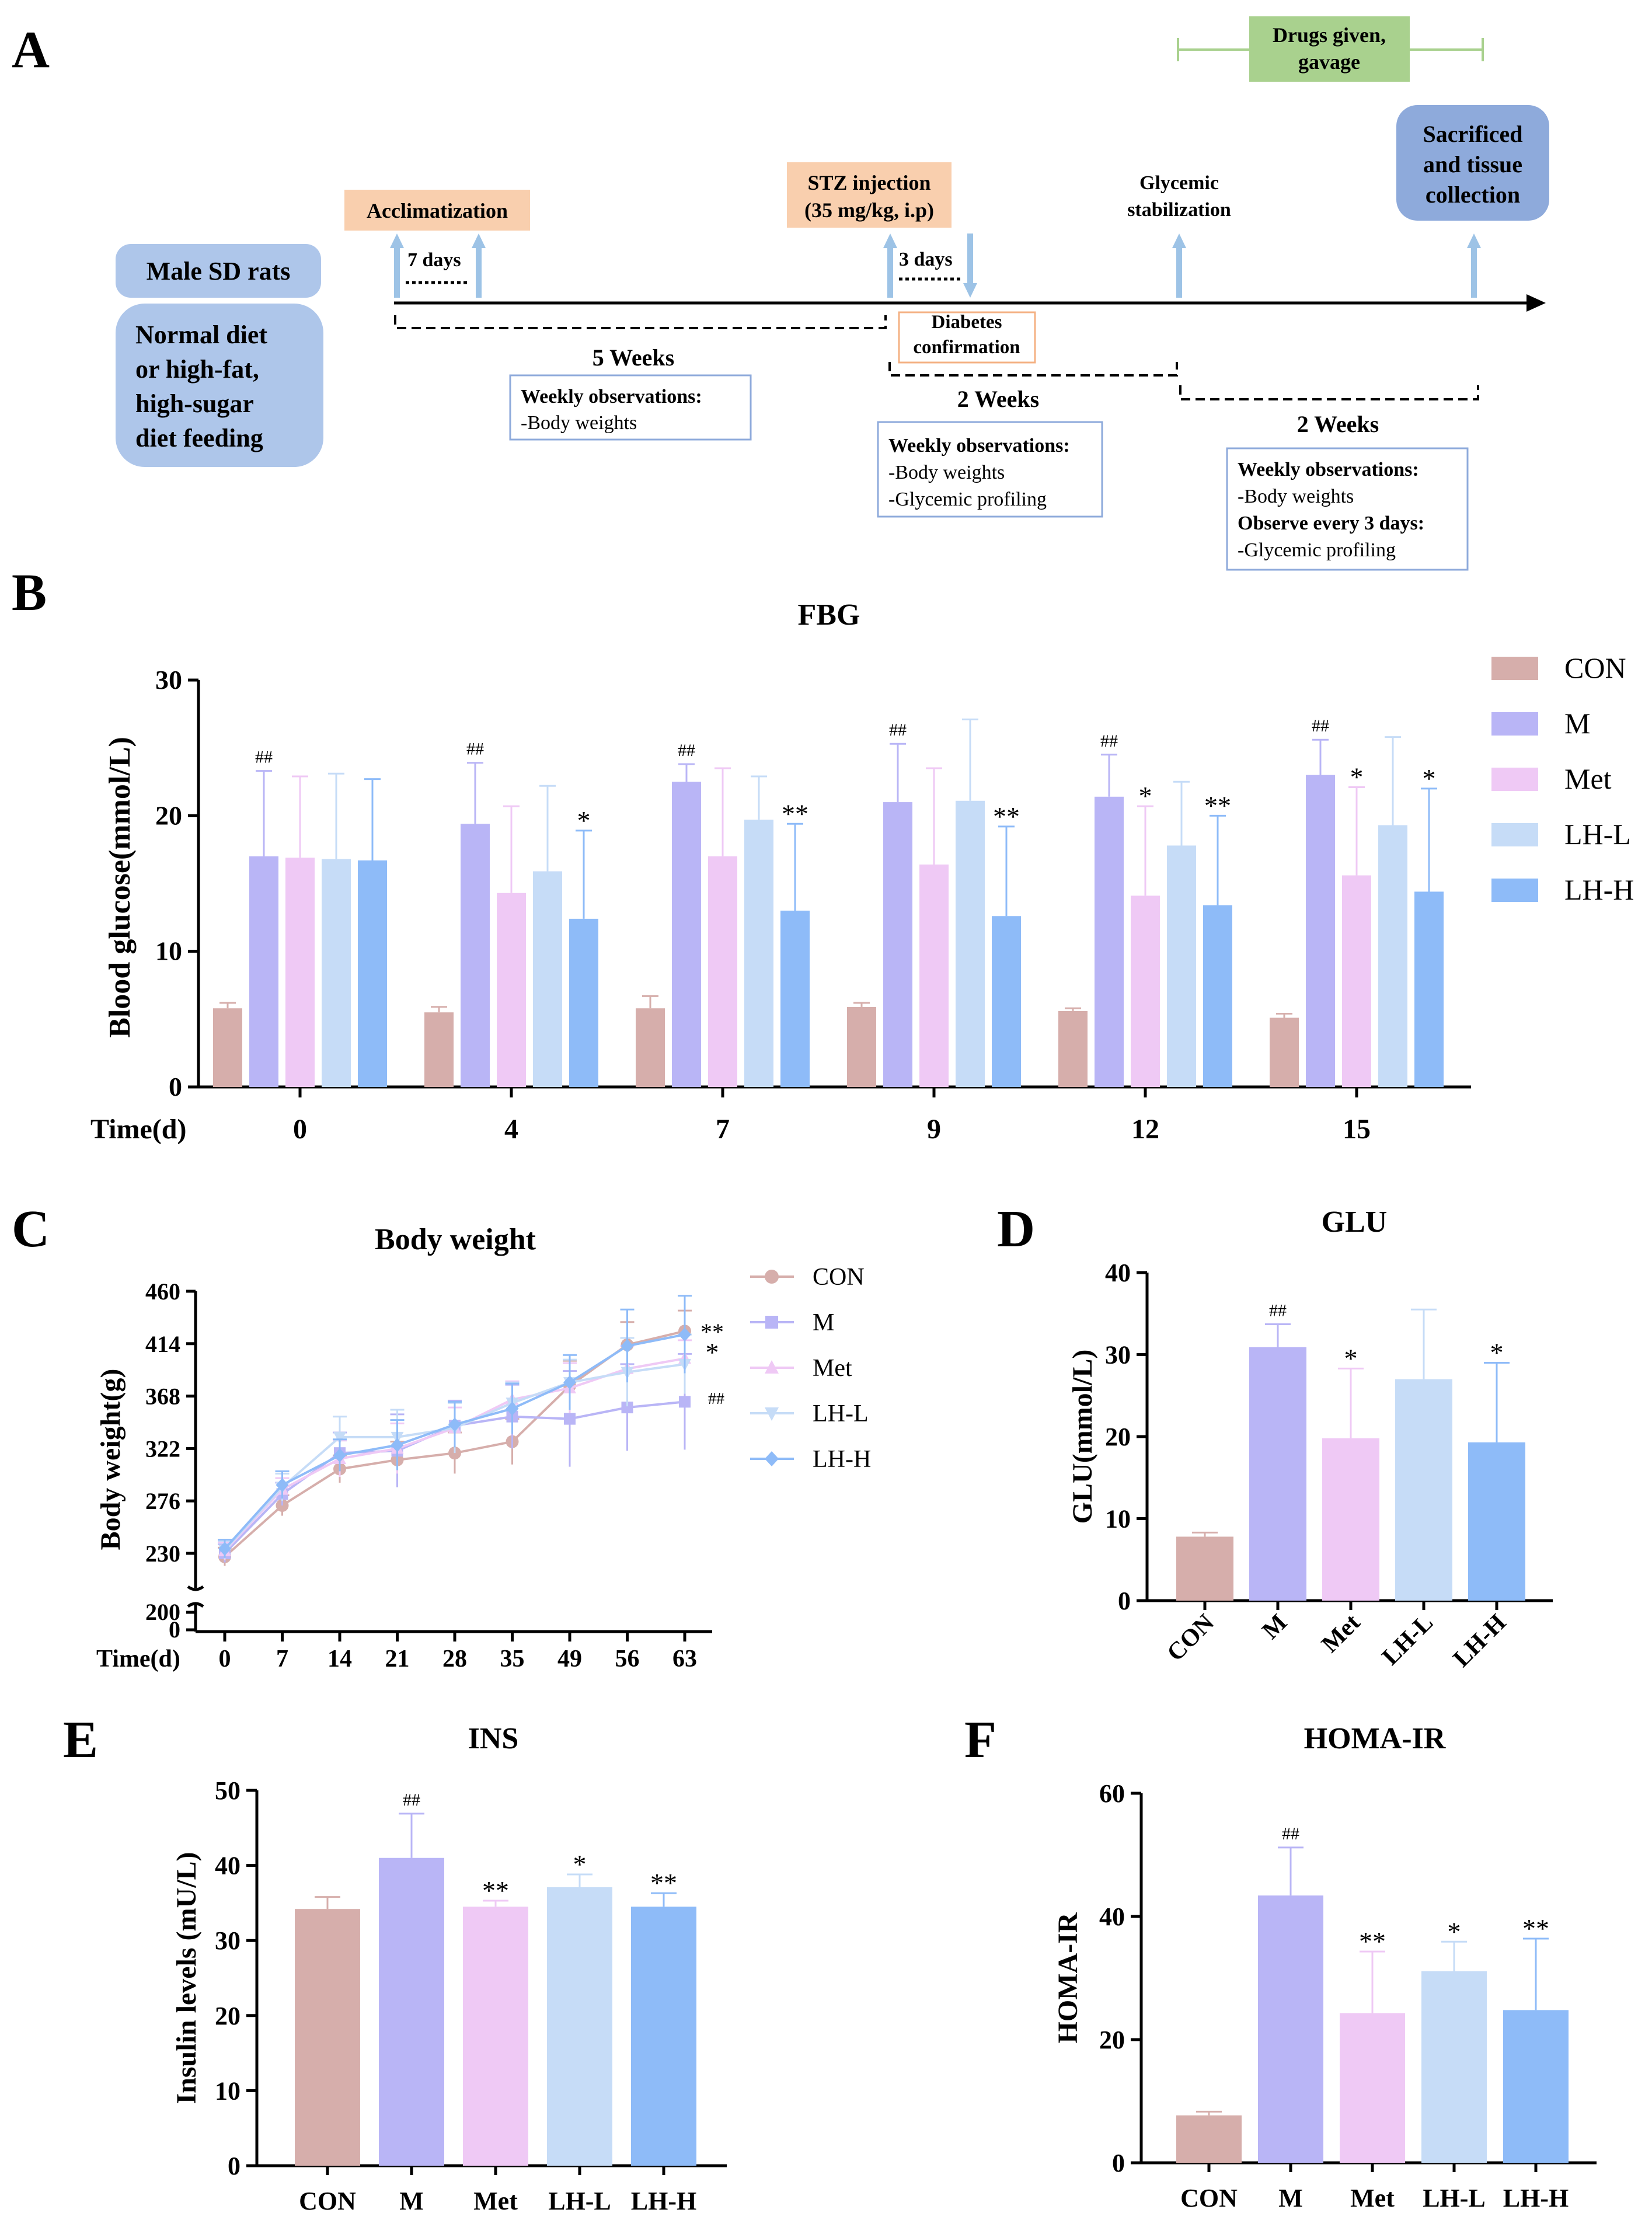 The height and width of the screenshot is (2227, 1652). What do you see at coordinates (1278, 1310) in the screenshot?
I see `glu-bar-m-sig: ##` at bounding box center [1278, 1310].